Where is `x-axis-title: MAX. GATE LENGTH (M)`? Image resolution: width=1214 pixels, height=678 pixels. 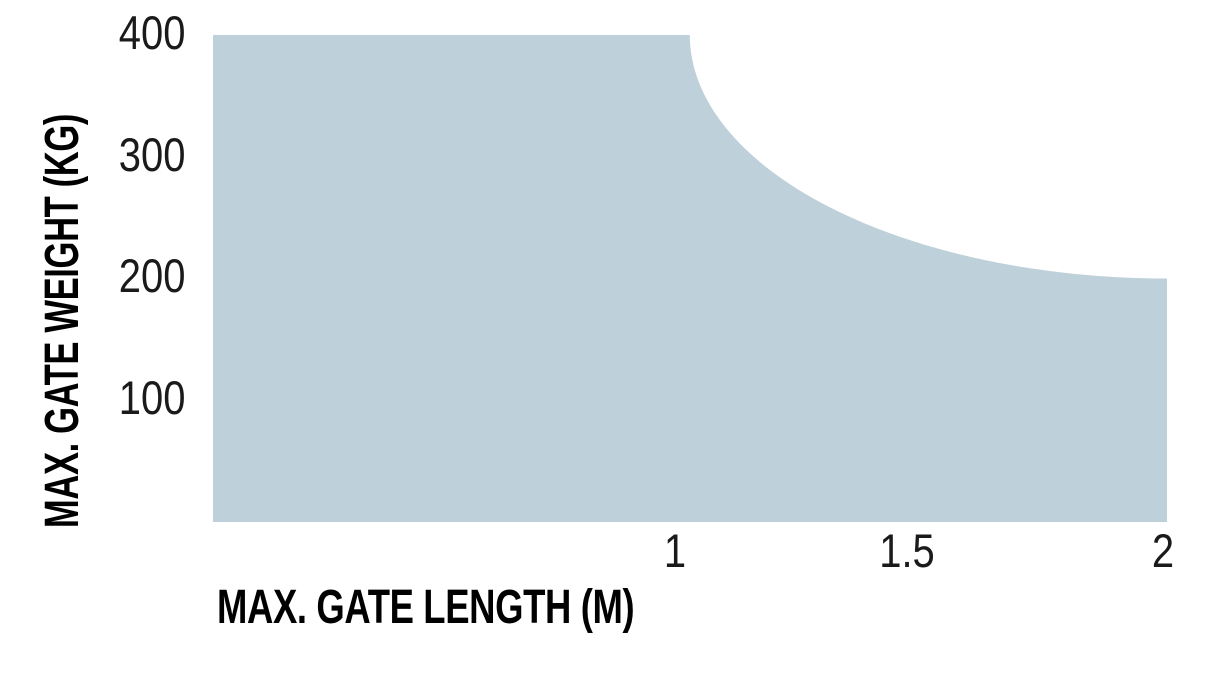
x-axis-title: MAX. GATE LENGTH (M) is located at coordinates (491, 608).